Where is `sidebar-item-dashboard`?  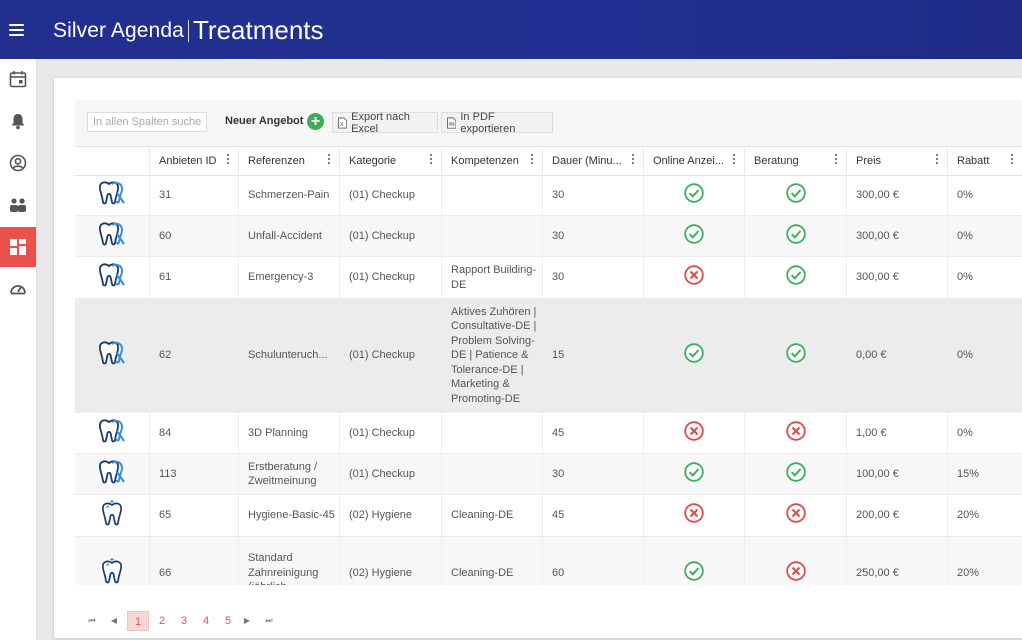 sidebar-item-dashboard is located at coordinates (18, 289).